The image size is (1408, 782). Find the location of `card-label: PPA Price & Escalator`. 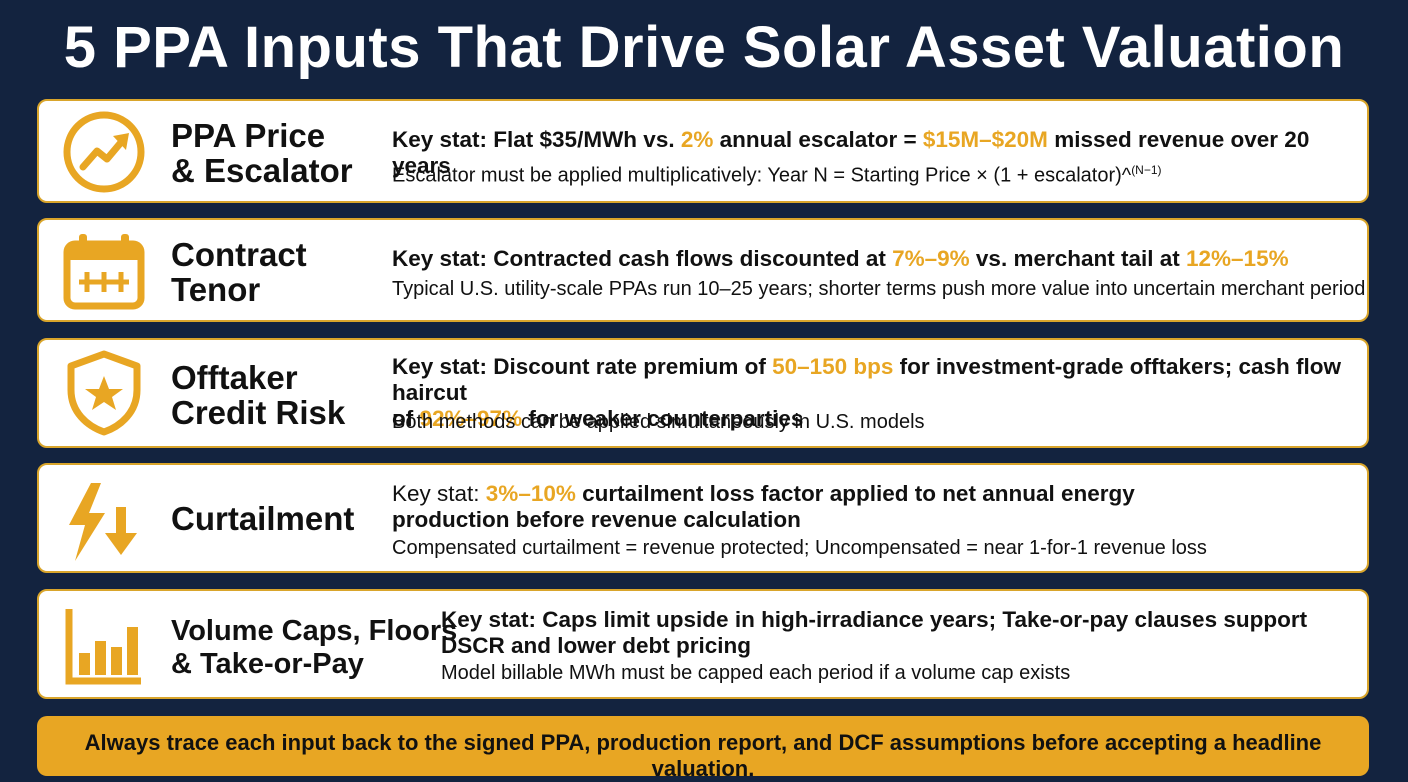

card-label: PPA Price & Escalator is located at coordinates (262, 153).